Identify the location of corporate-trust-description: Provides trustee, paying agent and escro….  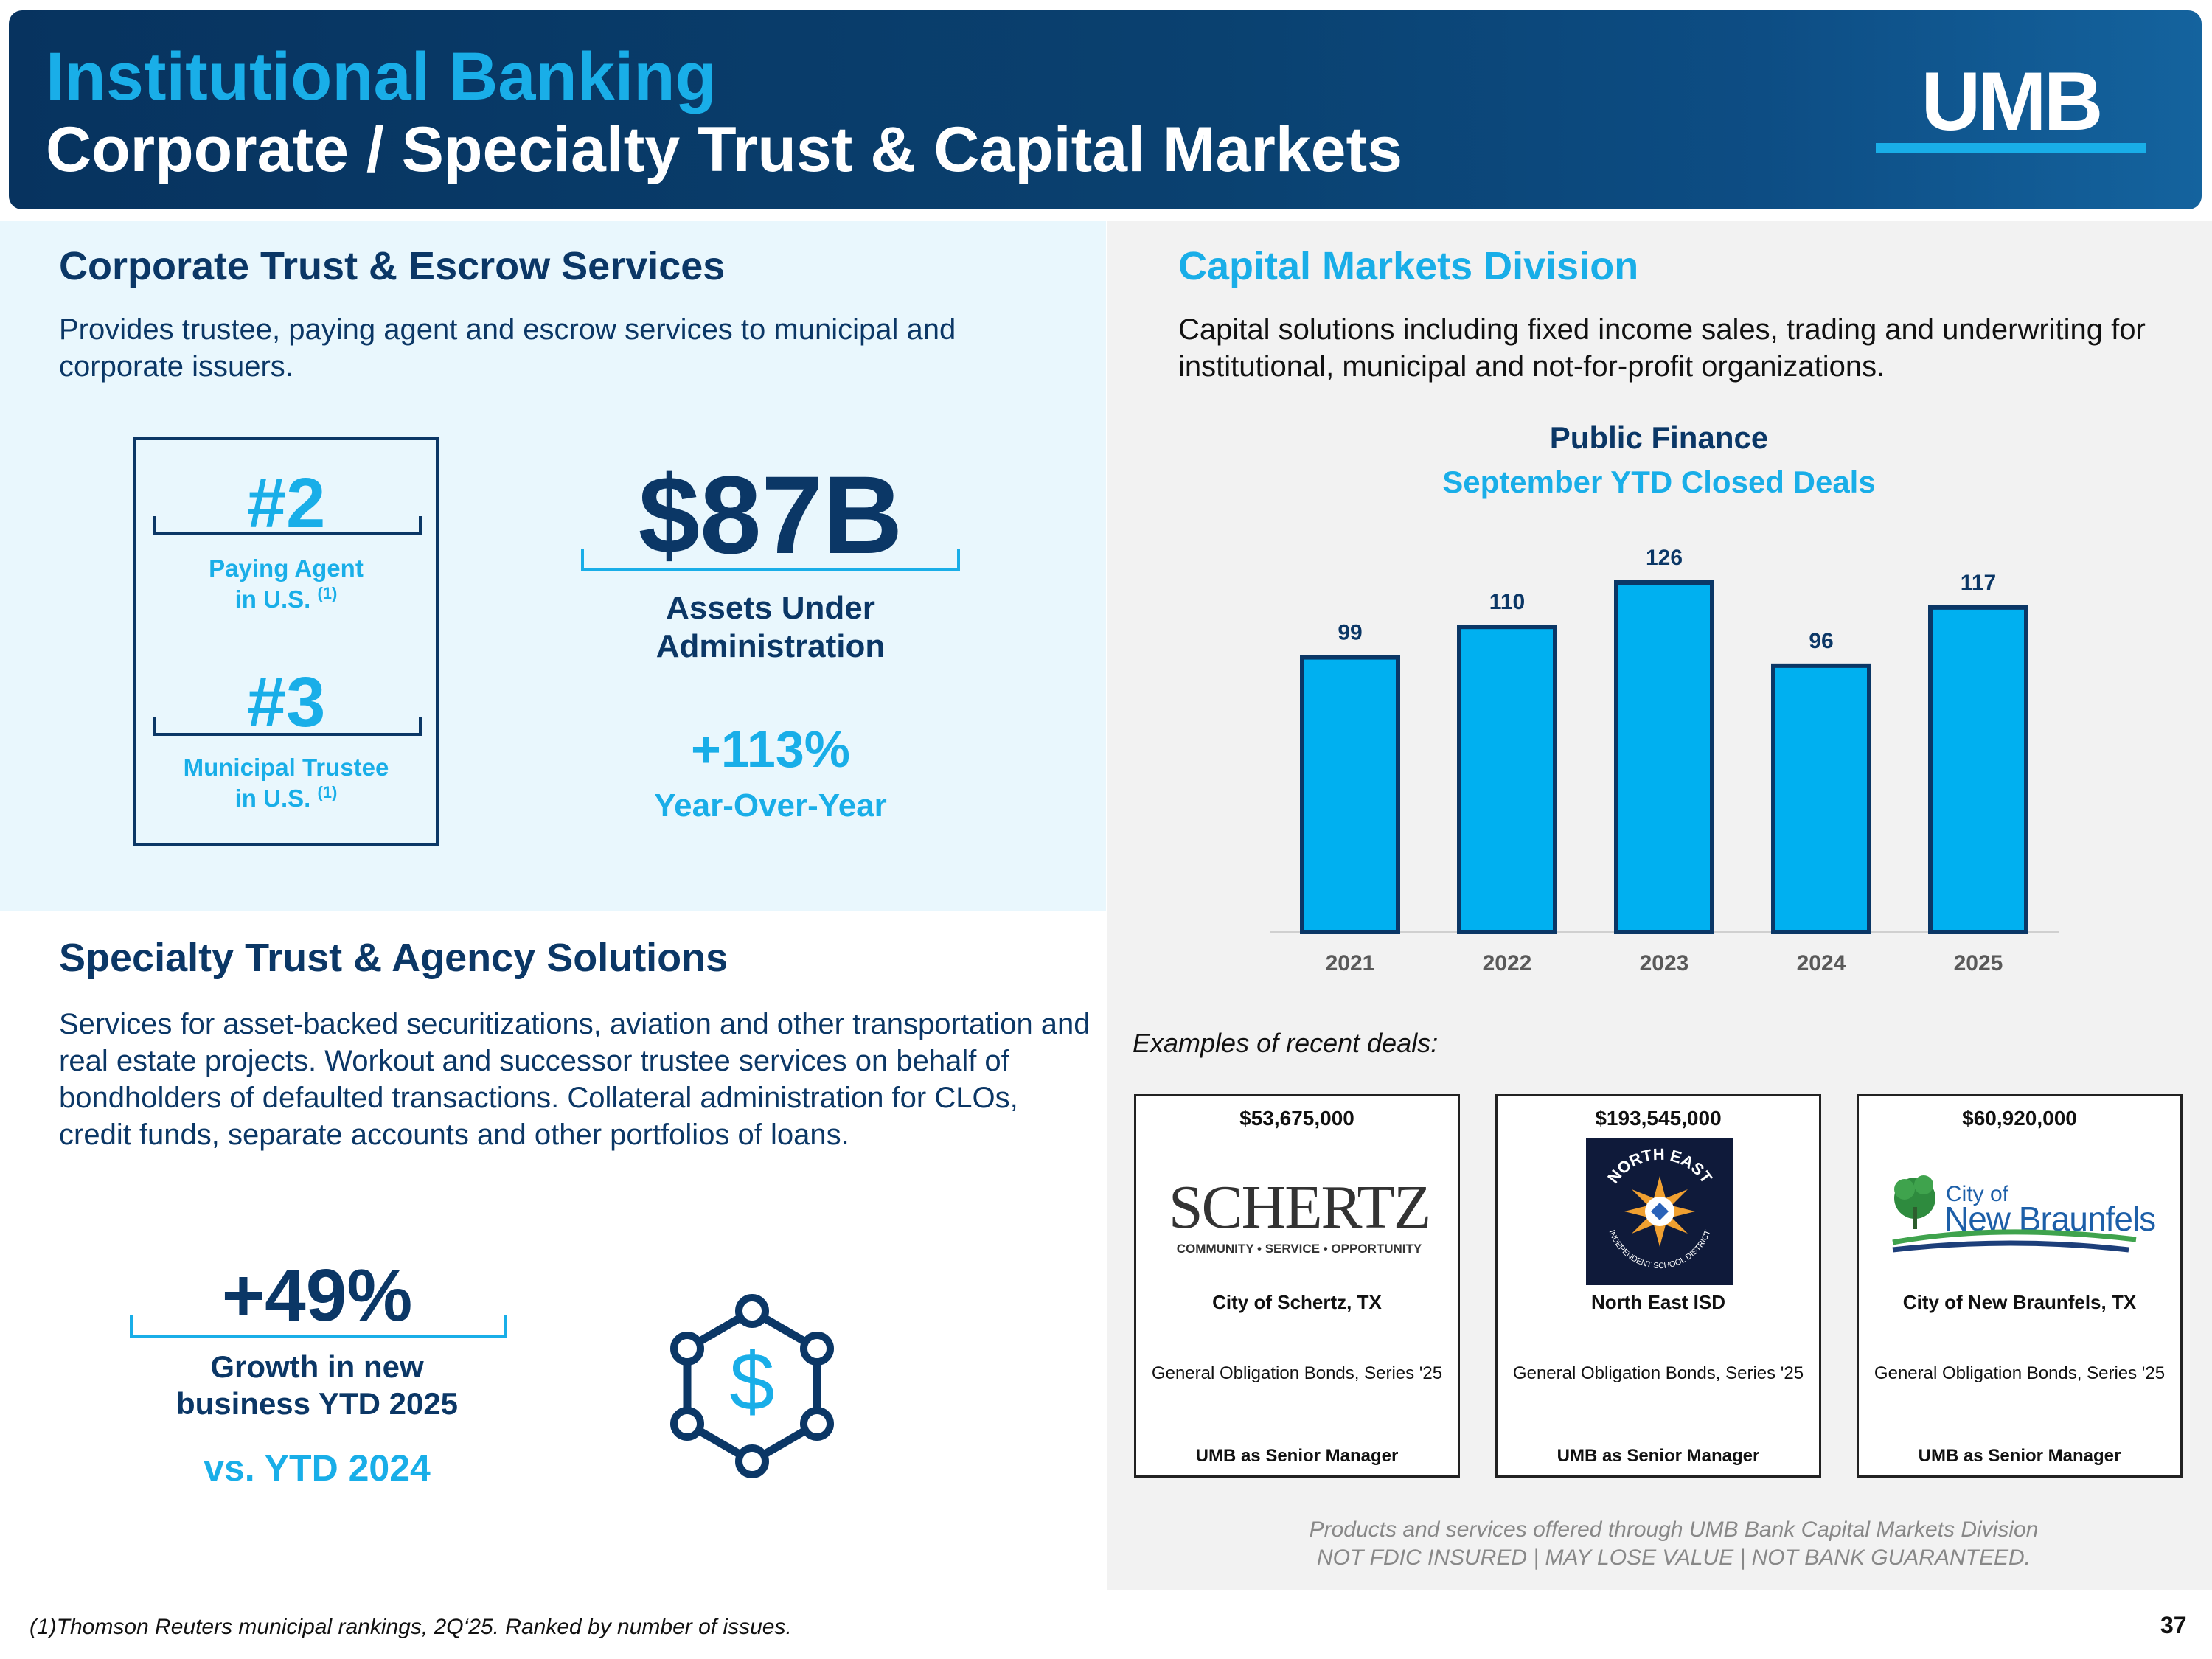
(507, 348).